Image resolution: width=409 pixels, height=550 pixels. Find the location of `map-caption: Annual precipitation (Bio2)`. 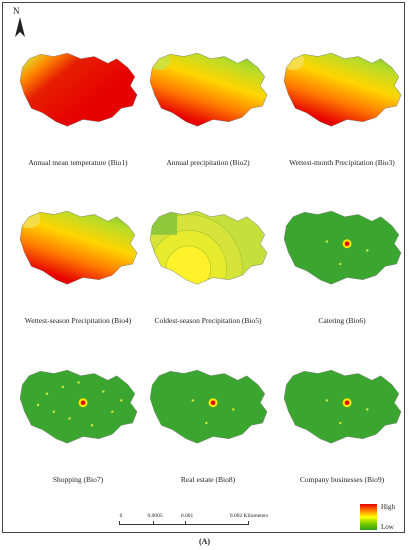

map-caption: Annual precipitation (Bio2) is located at coordinates (208, 162).